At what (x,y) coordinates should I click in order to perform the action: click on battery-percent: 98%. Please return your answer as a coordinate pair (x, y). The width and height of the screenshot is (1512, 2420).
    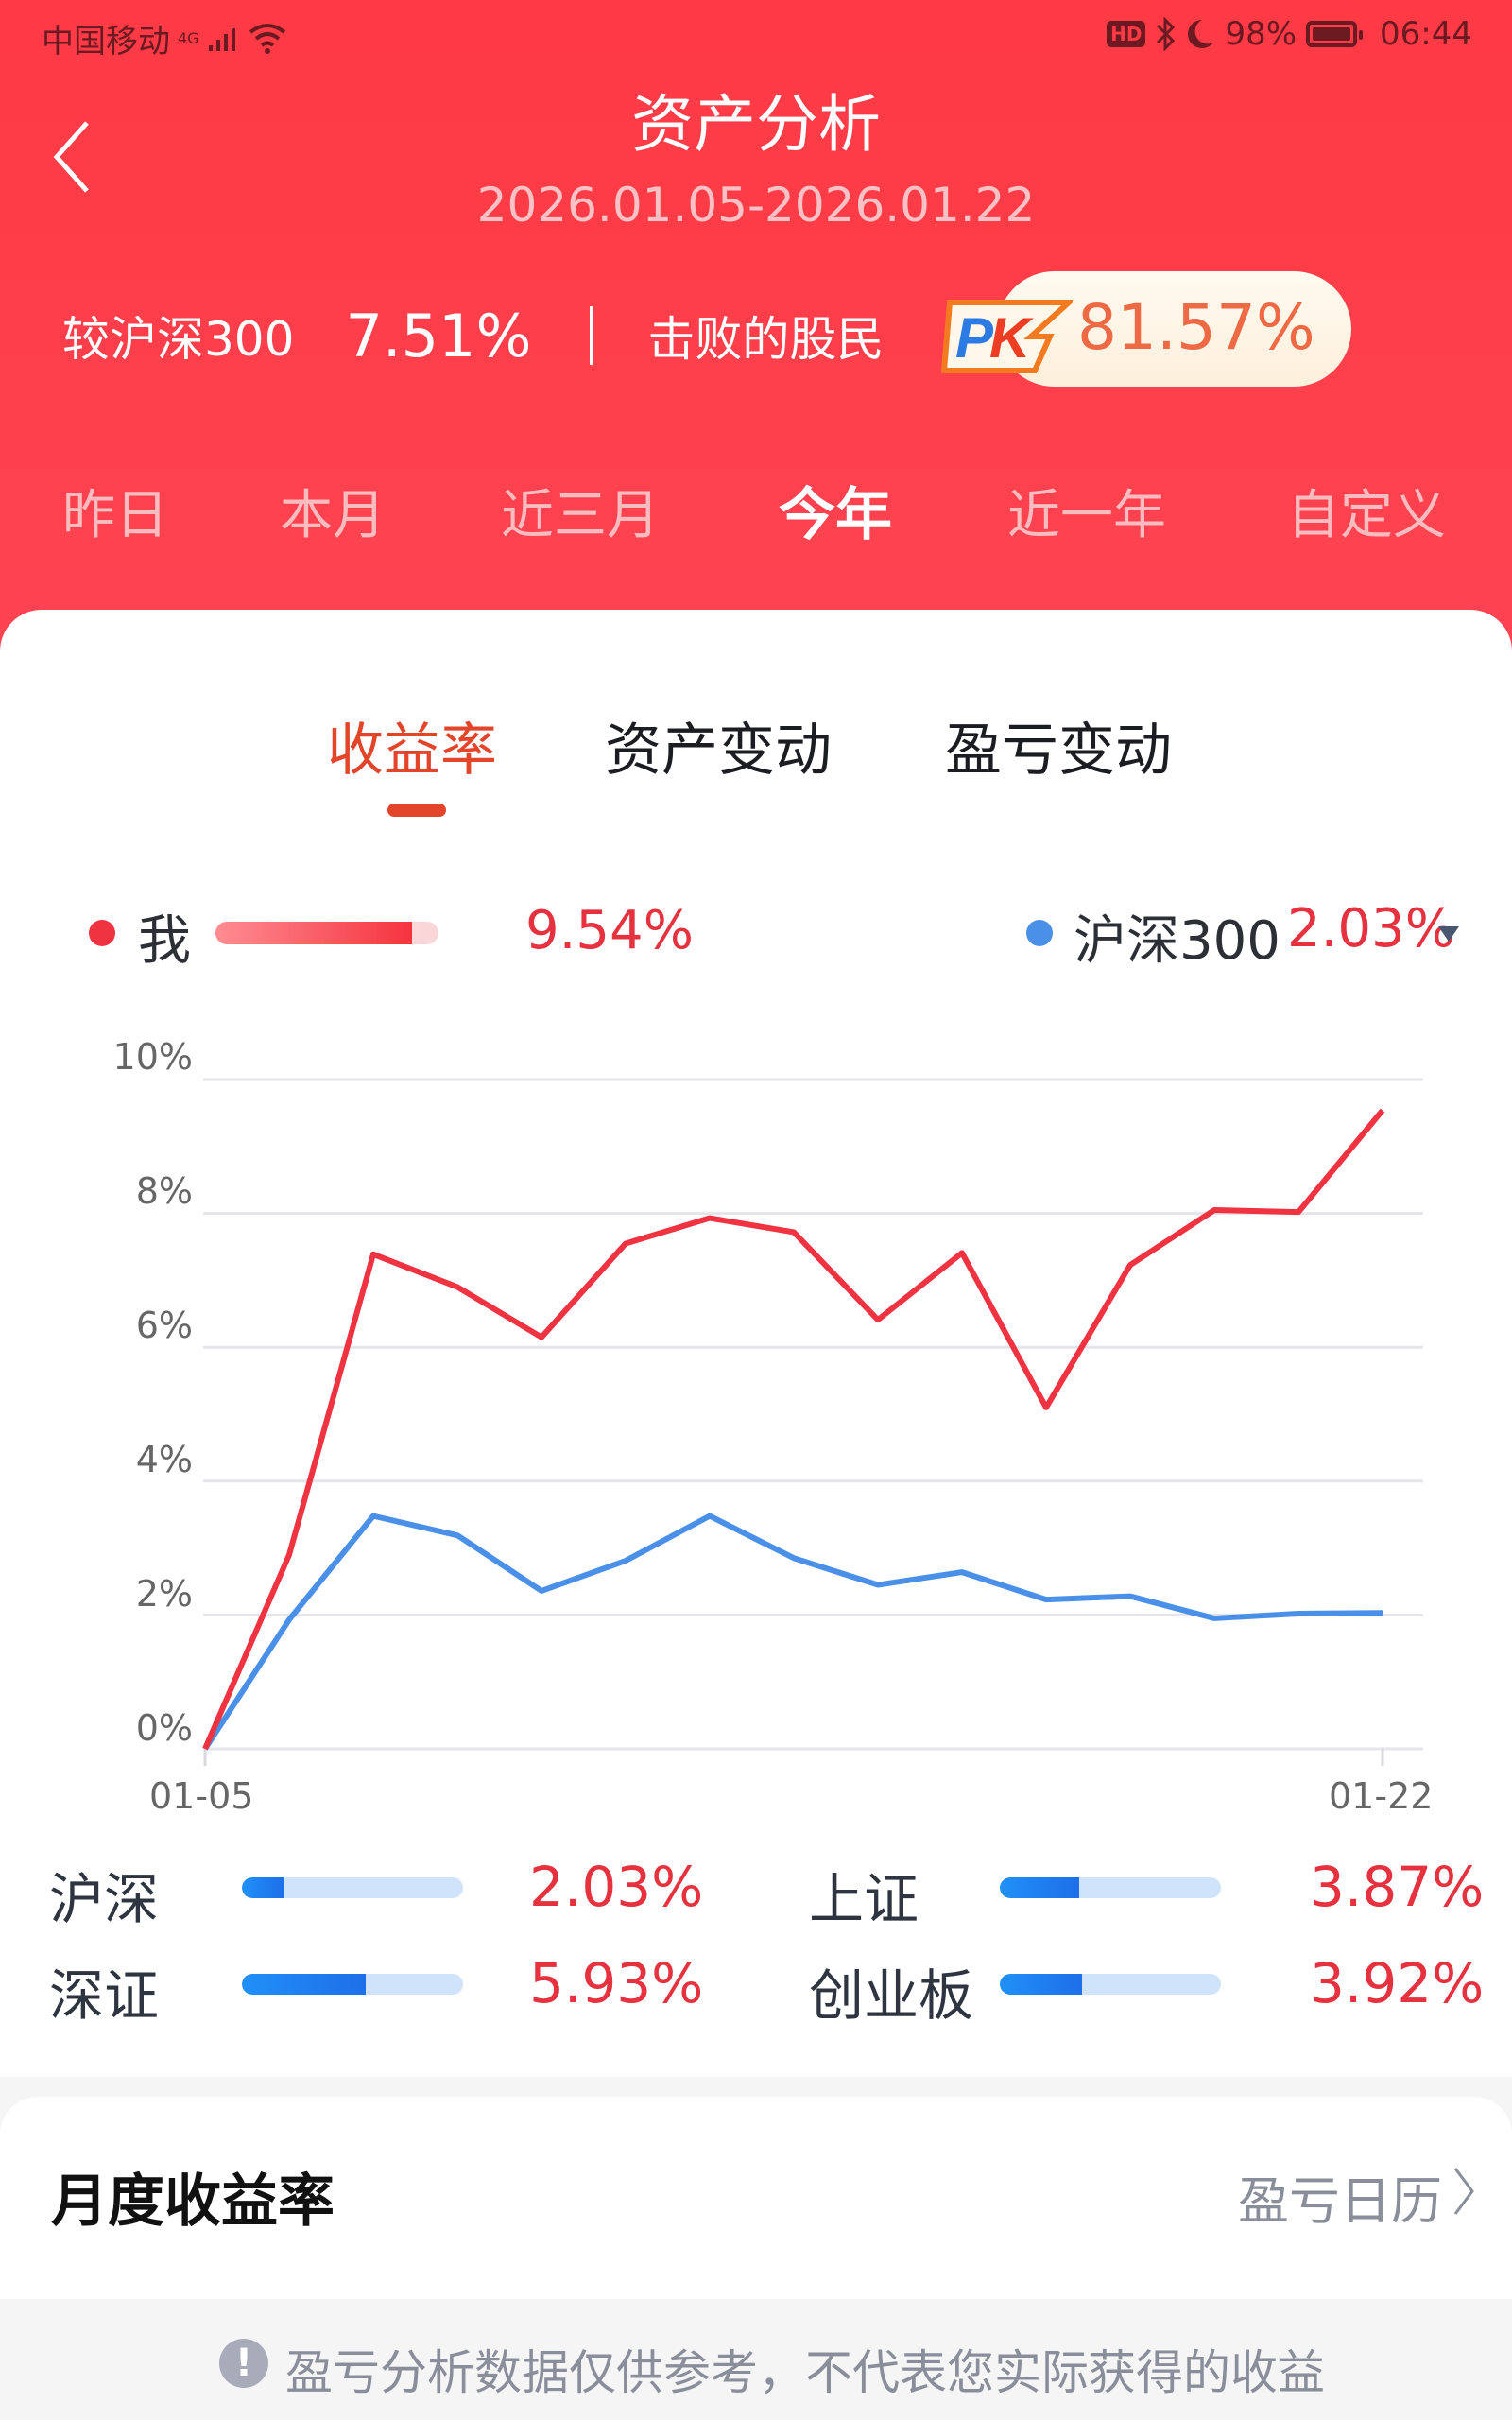
    Looking at the image, I should click on (1261, 34).